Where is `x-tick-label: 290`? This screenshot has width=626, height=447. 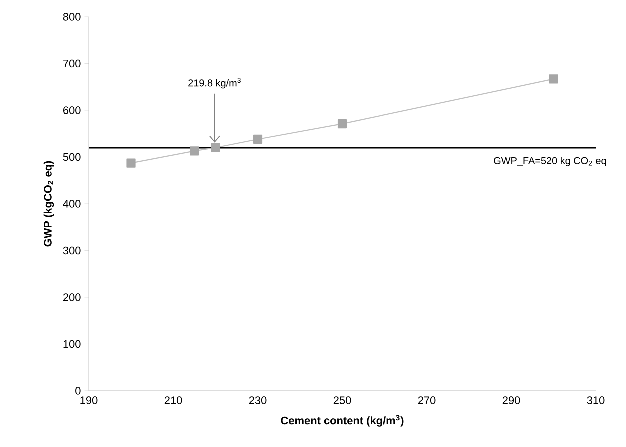 x-tick-label: 290 is located at coordinates (511, 400).